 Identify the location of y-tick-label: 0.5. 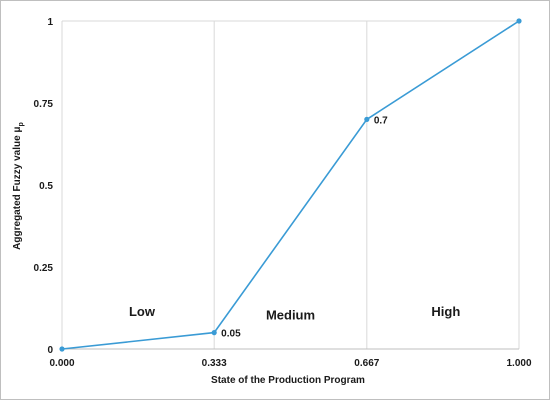
(46, 186).